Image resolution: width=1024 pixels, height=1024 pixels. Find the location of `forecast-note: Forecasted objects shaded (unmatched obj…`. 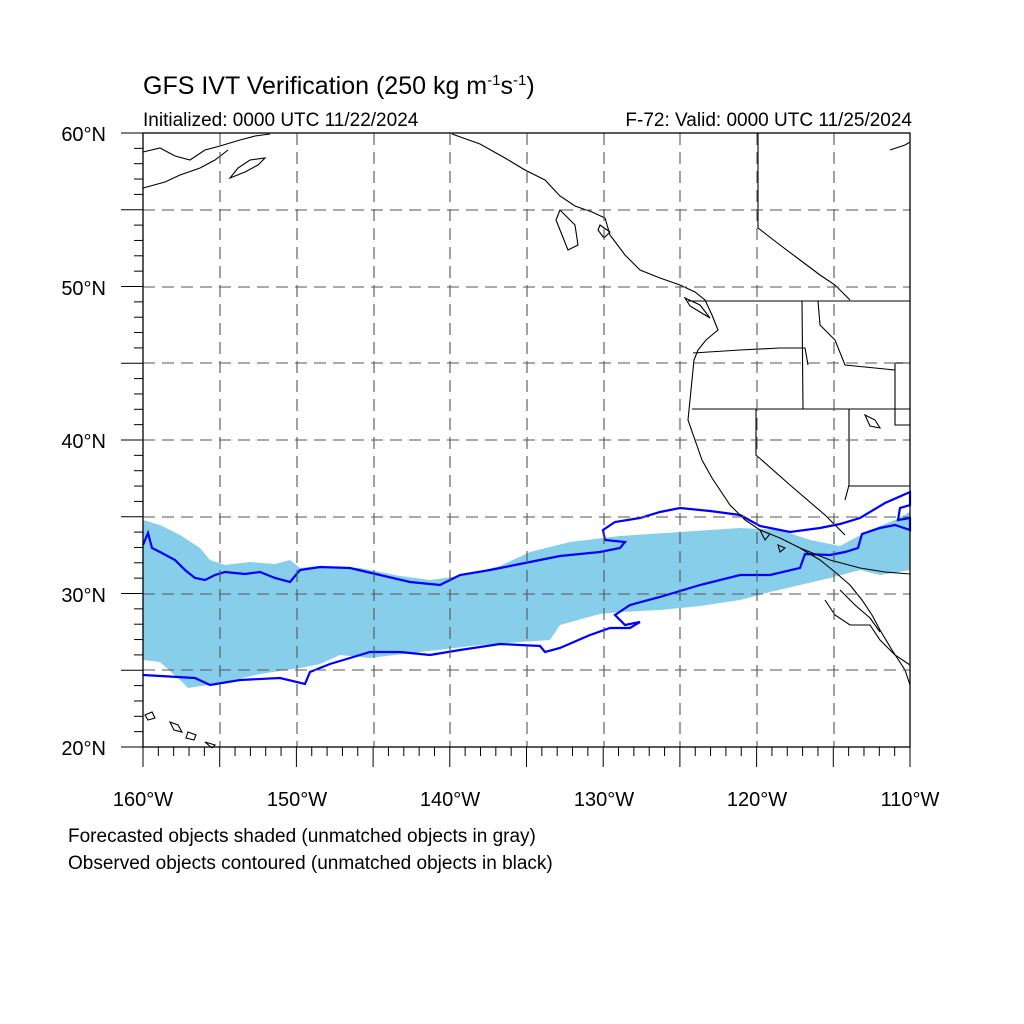

forecast-note: Forecasted objects shaded (unmatched obj… is located at coordinates (302, 836).